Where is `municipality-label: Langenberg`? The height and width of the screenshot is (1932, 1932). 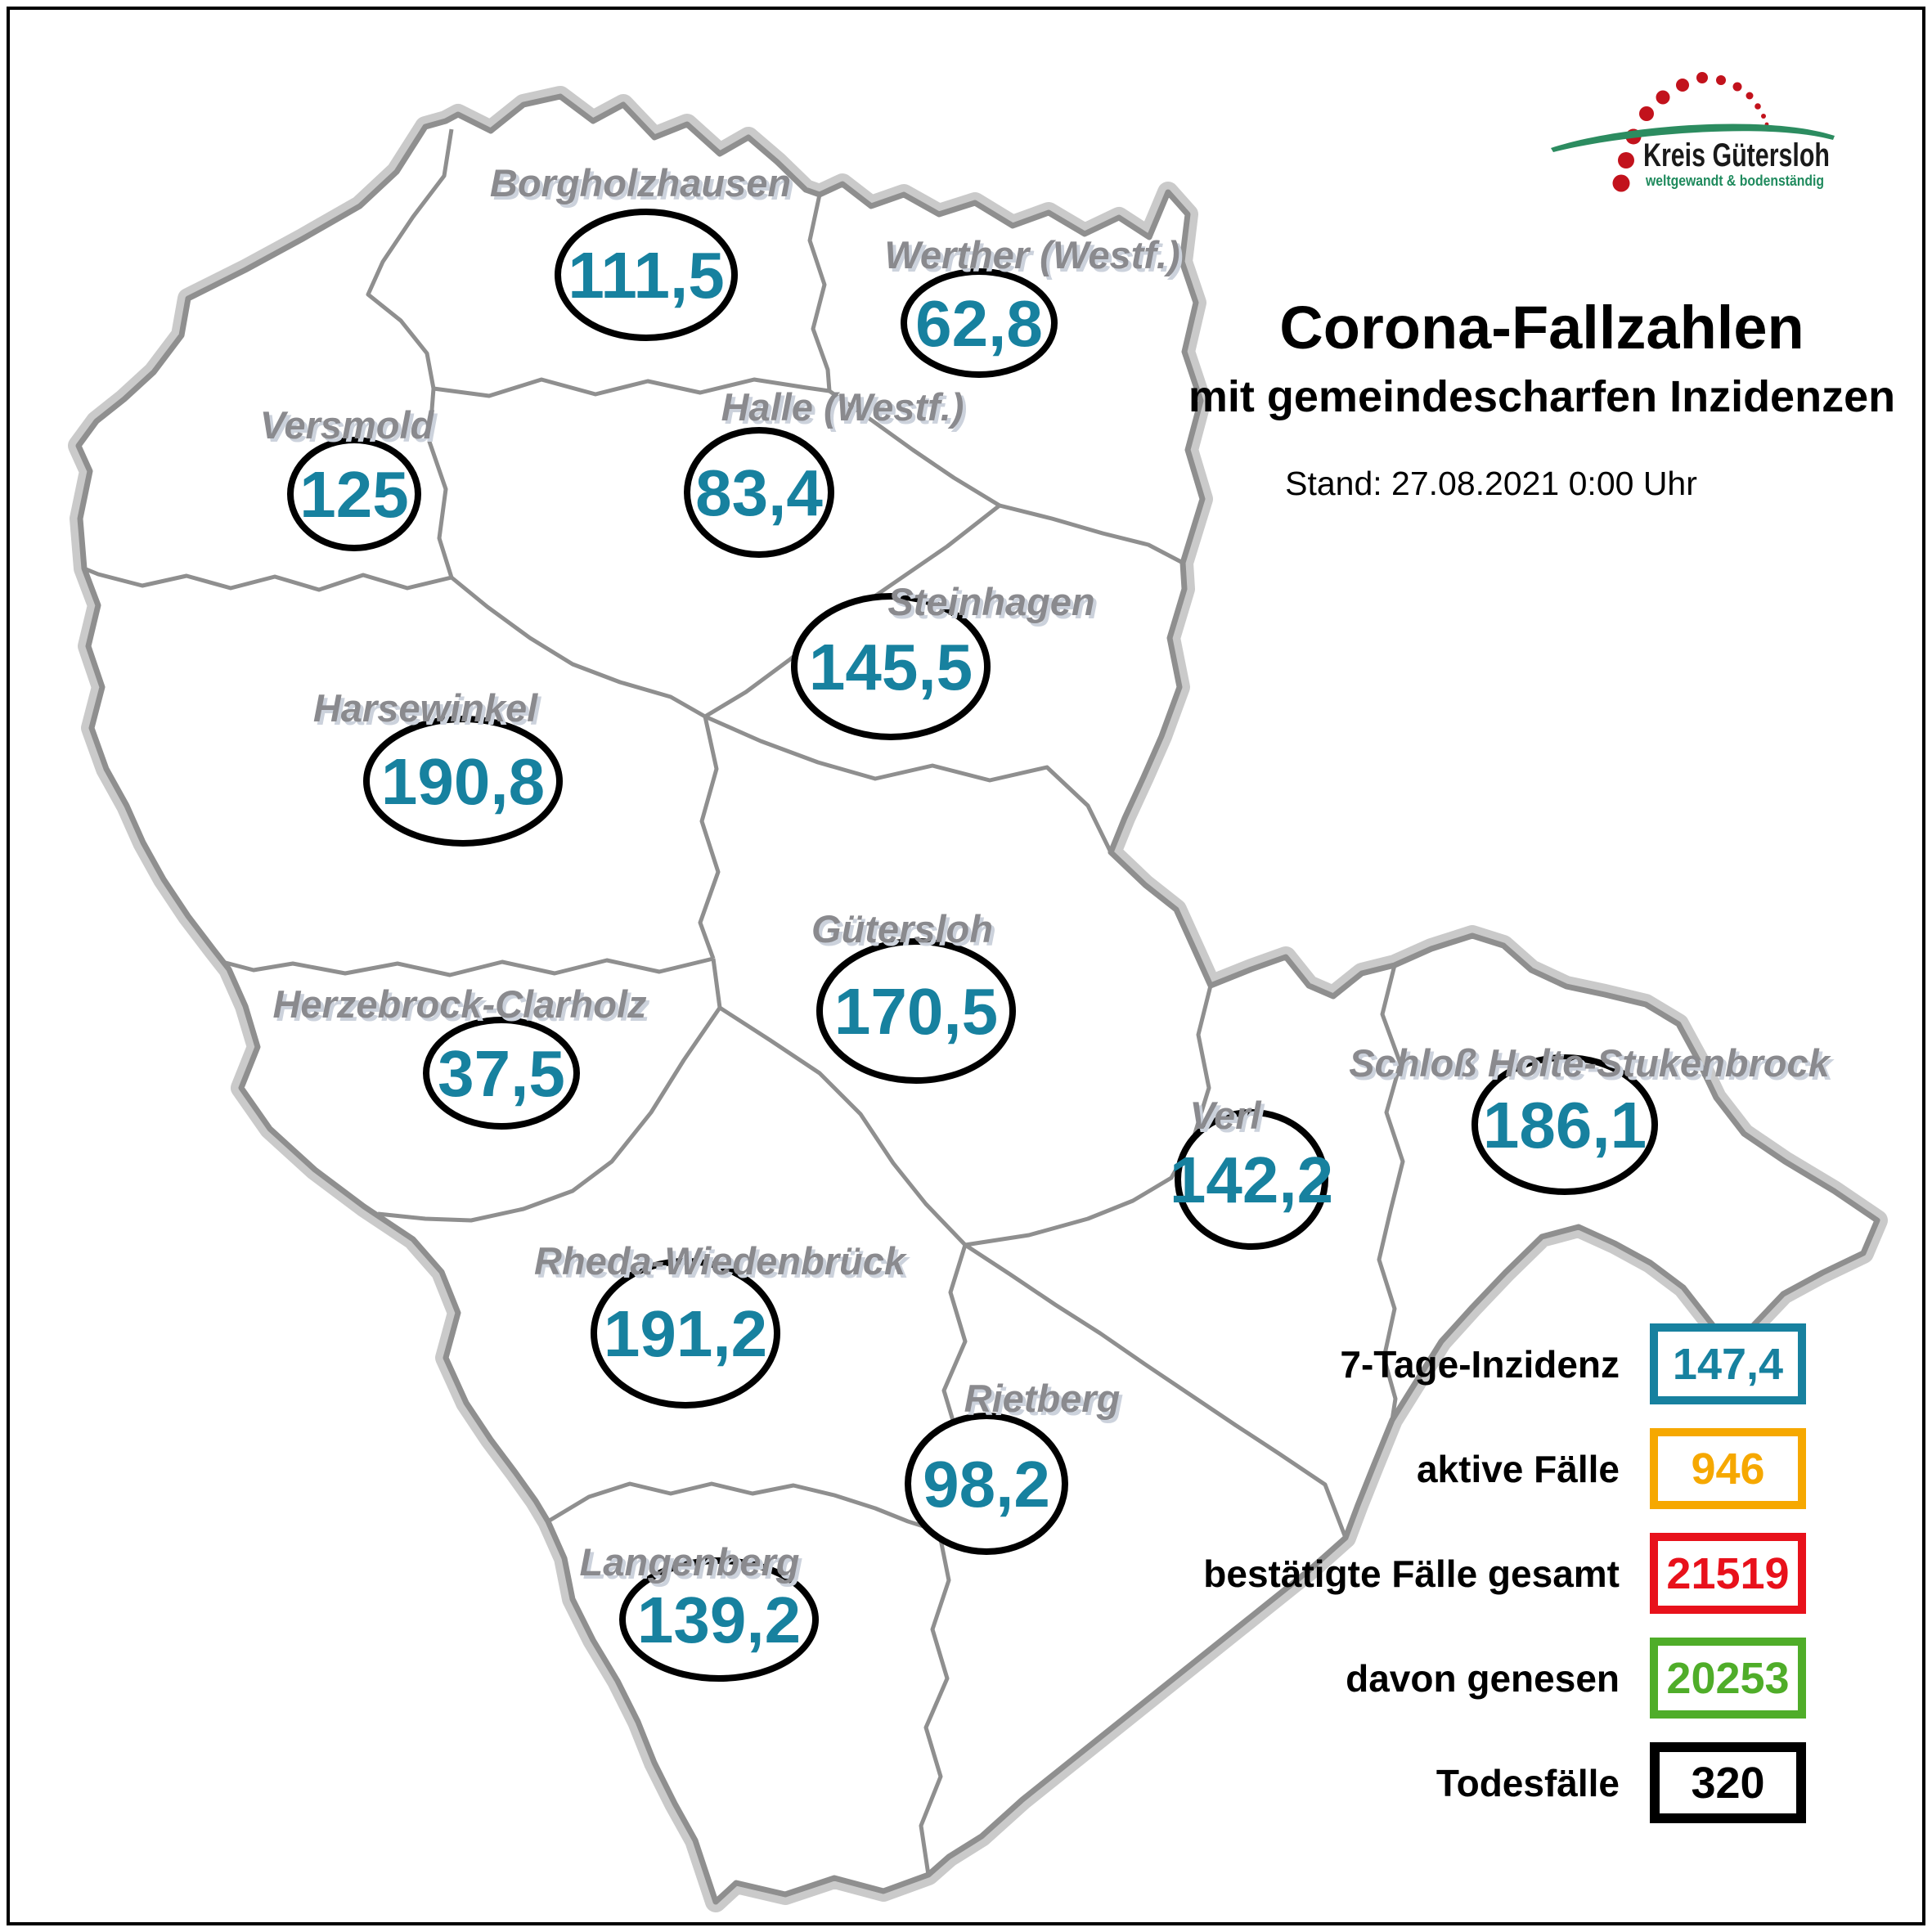
municipality-label: Langenberg is located at coordinates (690, 1562).